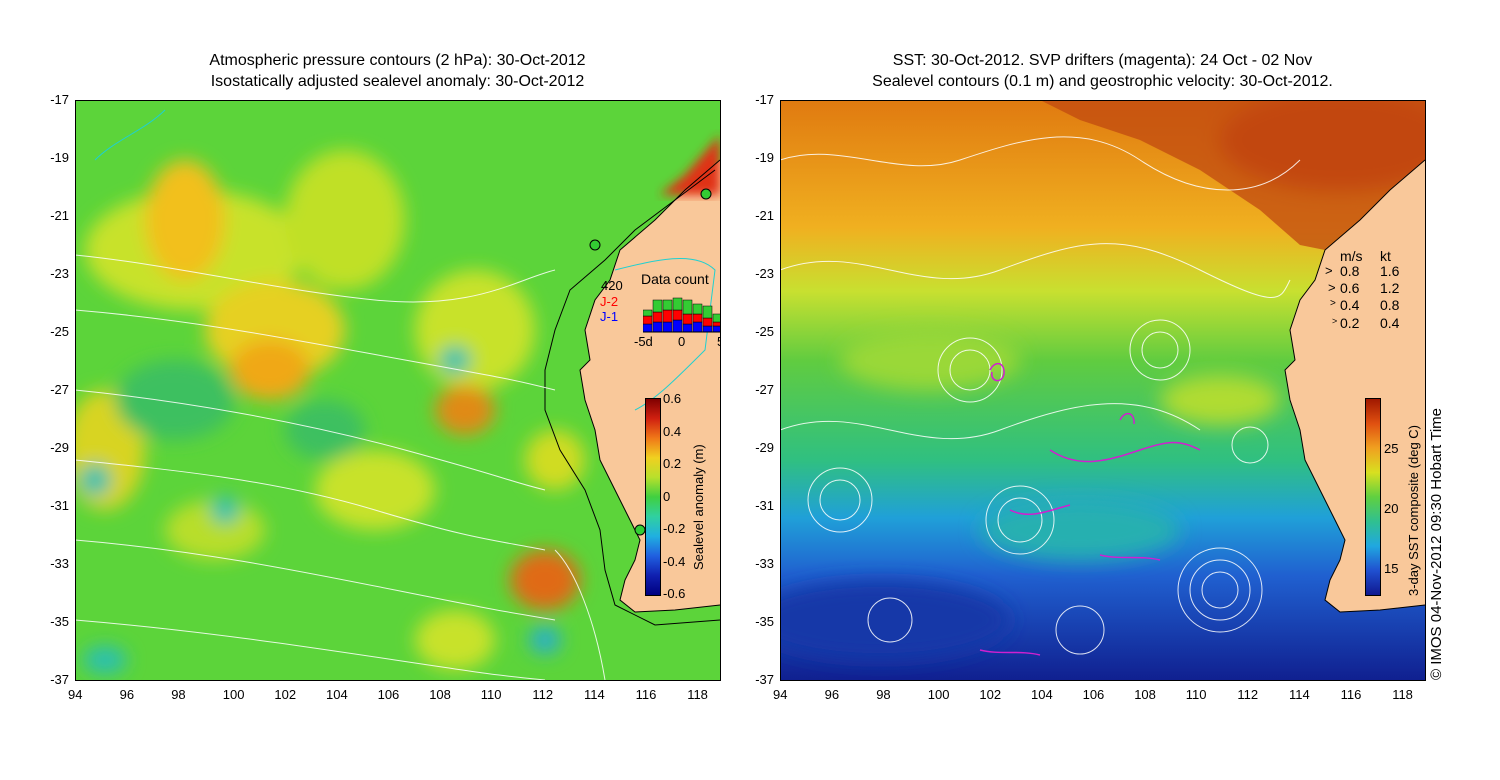  What do you see at coordinates (1350, 305) in the screenshot?
I see `velocity-legend-ms: 0.4` at bounding box center [1350, 305].